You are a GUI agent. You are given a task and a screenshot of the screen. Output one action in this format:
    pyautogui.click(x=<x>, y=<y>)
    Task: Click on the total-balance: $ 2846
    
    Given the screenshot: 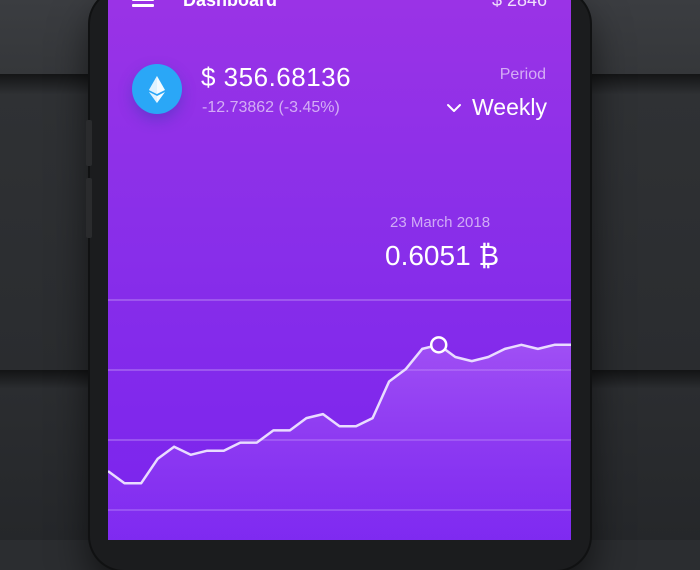 What is the action you would take?
    pyautogui.click(x=519, y=5)
    